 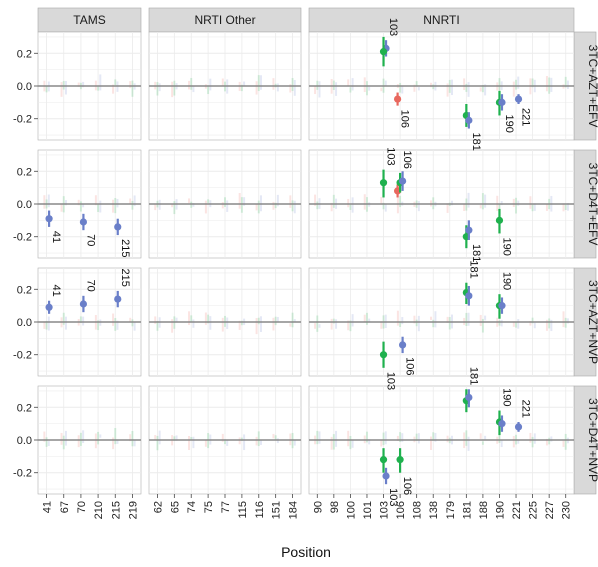 I want to click on x-tick-label: 210, so click(x=99, y=510).